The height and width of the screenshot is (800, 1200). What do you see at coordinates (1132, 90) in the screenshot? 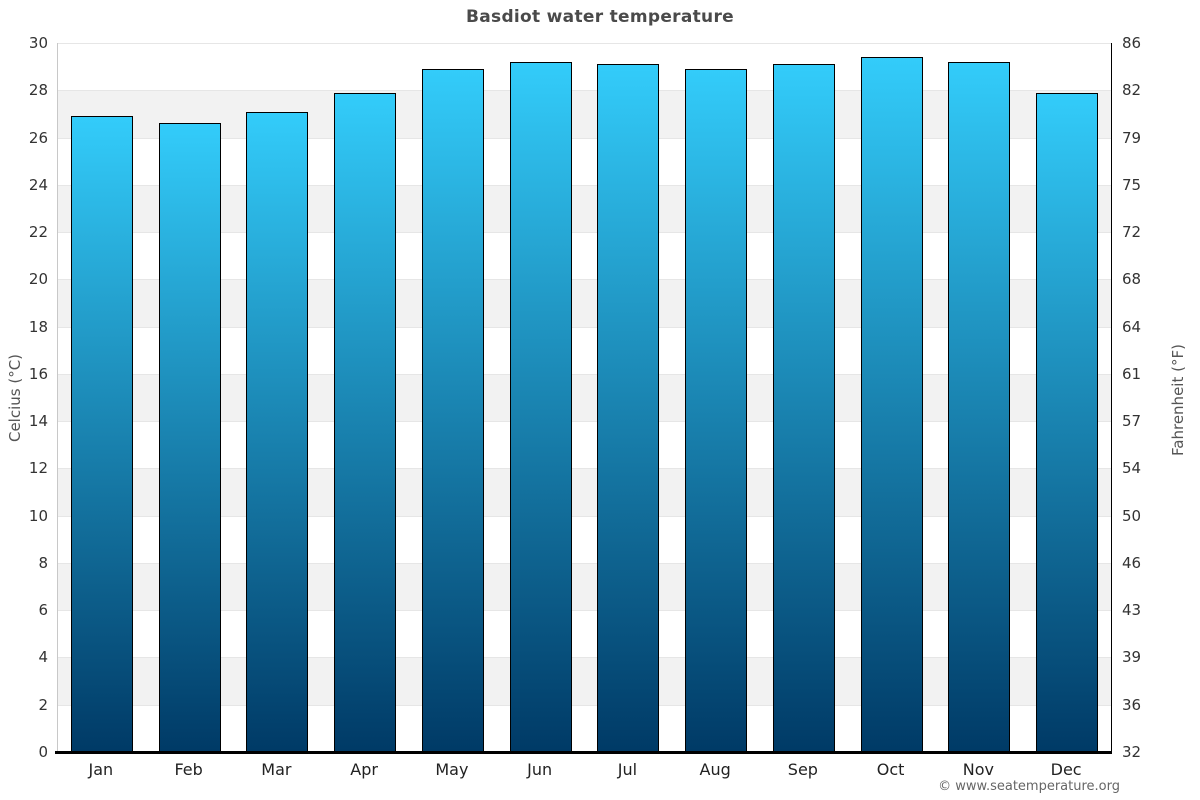
I see `y-tick-label-fahrenheit: 82` at bounding box center [1132, 90].